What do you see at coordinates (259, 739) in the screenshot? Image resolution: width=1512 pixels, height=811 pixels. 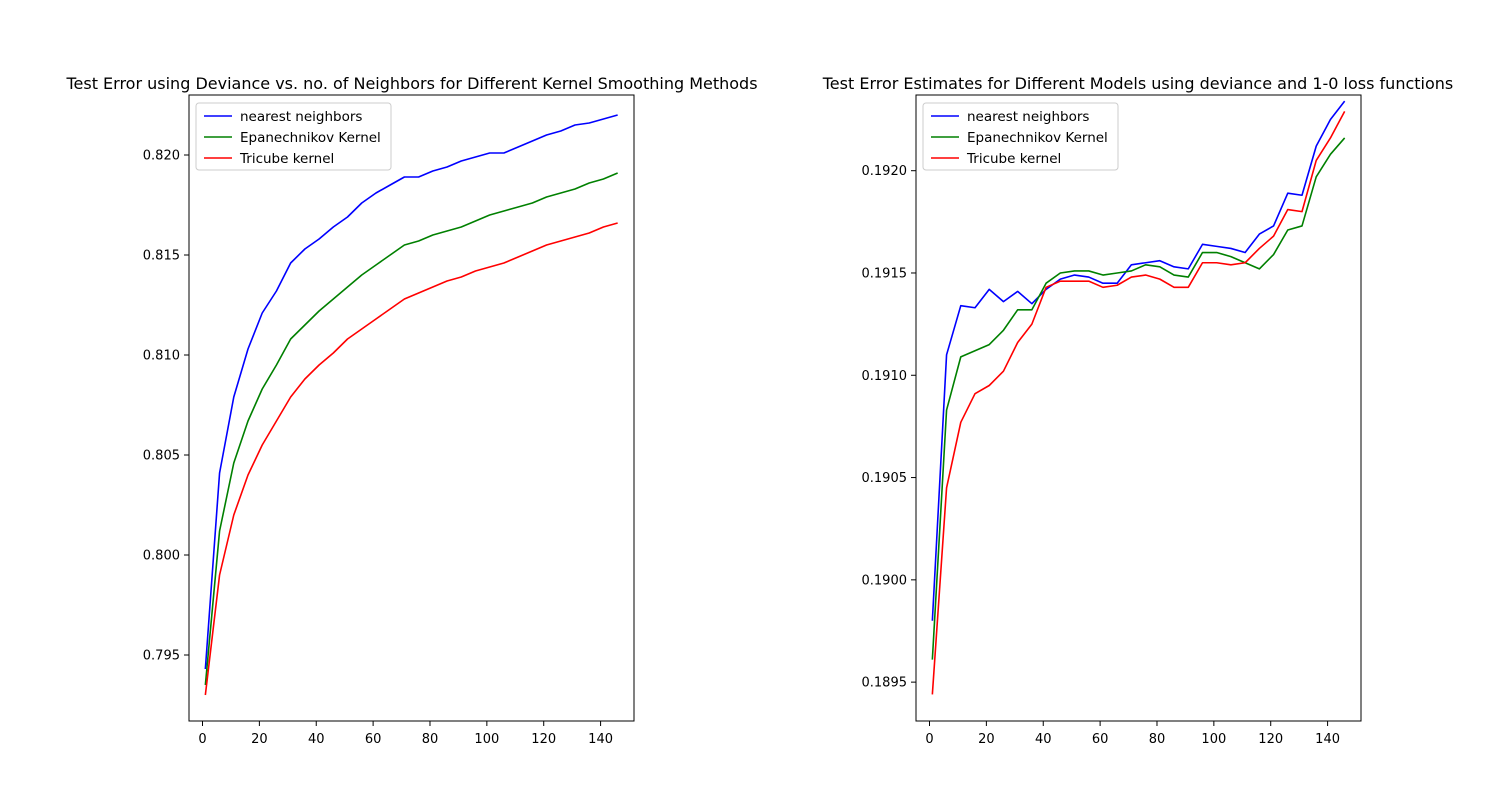 I see `left-x-tick-label: 20` at bounding box center [259, 739].